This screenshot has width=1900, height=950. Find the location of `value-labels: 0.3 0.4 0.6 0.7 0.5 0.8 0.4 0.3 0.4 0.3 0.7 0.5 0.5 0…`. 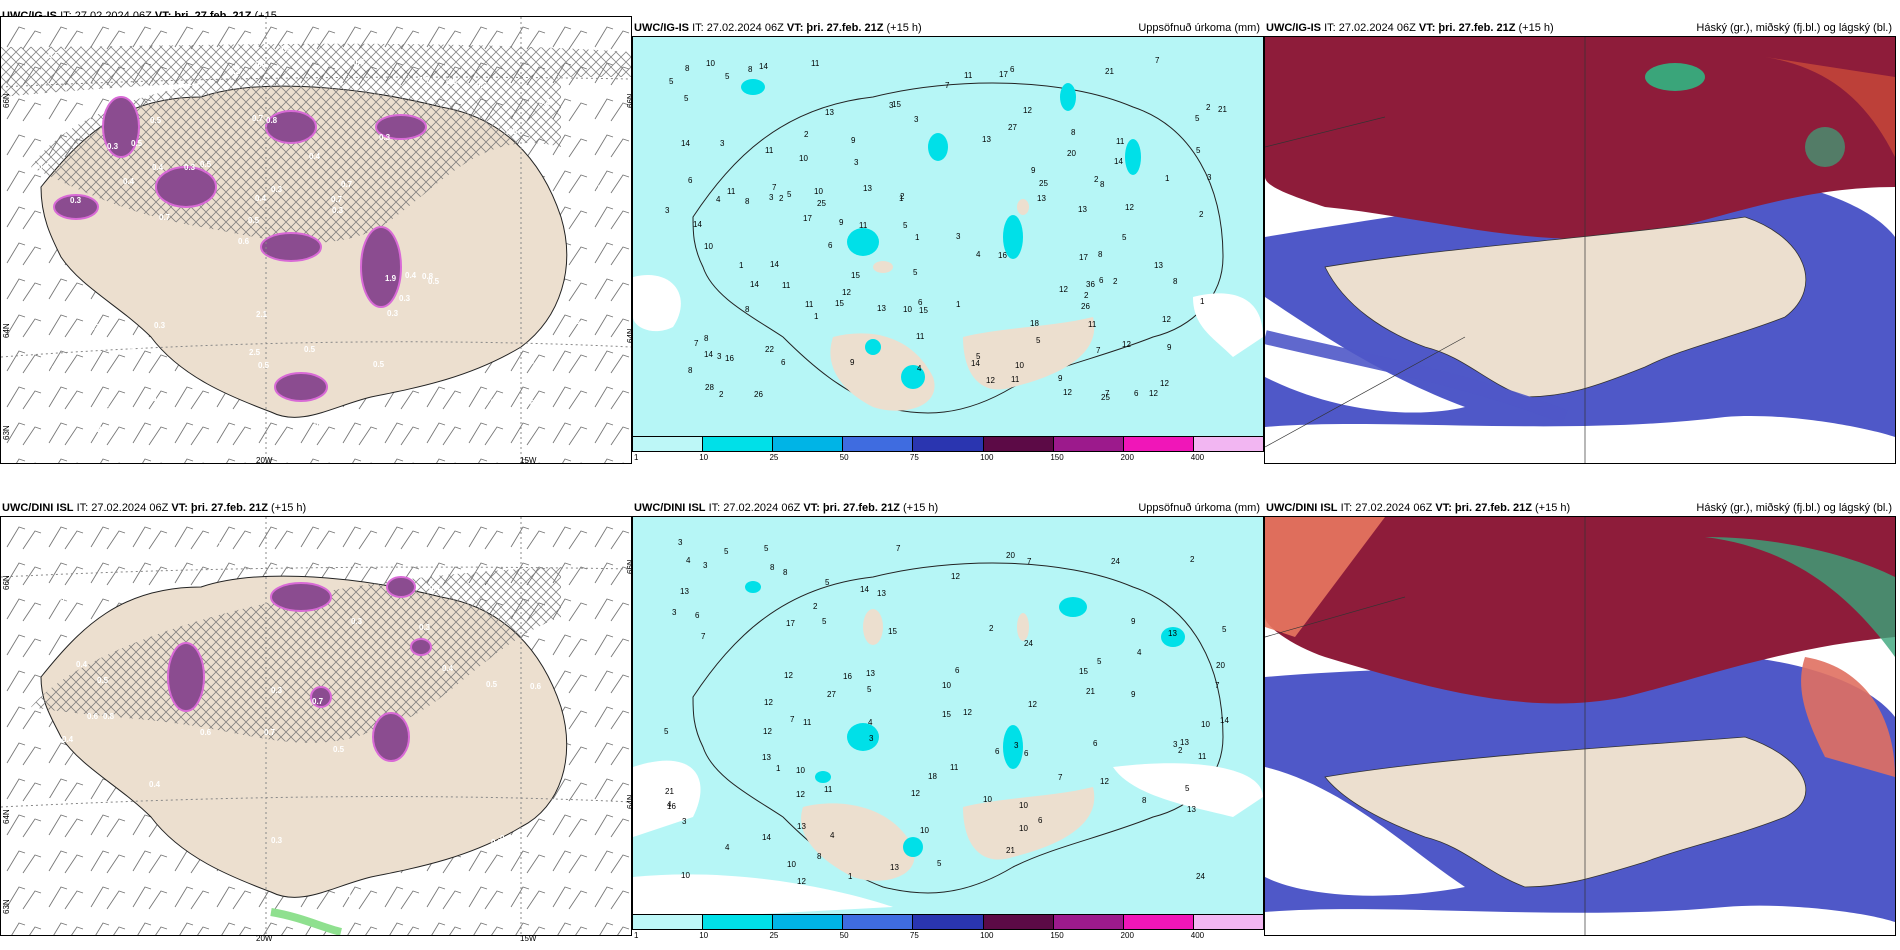

value-labels: 0.3 0.4 0.6 0.7 0.5 0.8 0.4 0.3 0.4 0.3 0.7 0.5 0.5 0… is located at coordinates (316, 725).